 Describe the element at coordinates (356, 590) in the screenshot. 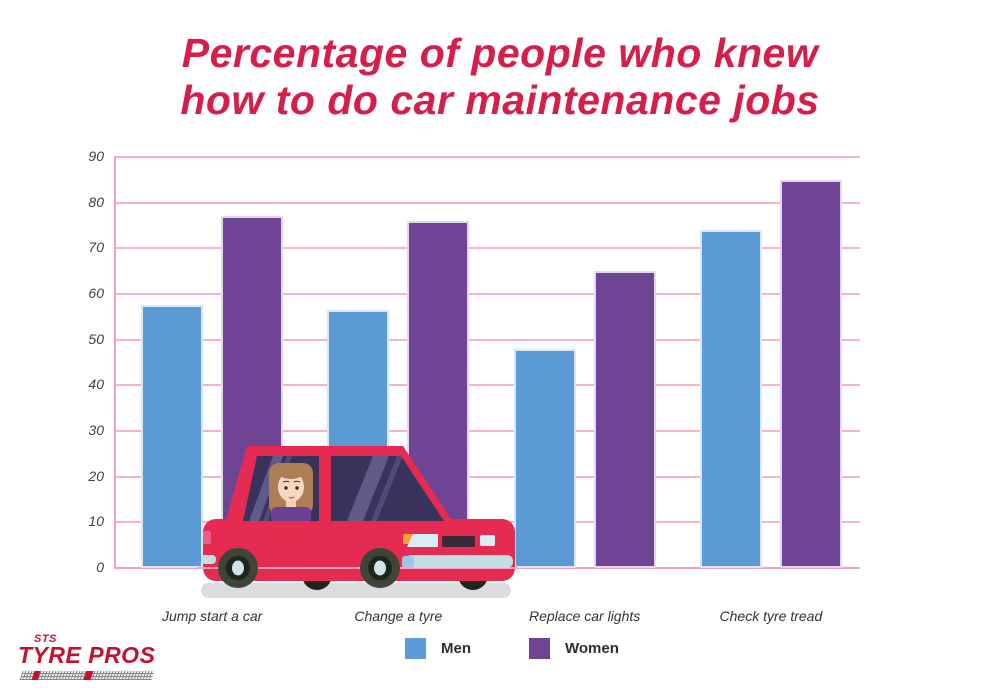

I see `car-shadow` at that location.